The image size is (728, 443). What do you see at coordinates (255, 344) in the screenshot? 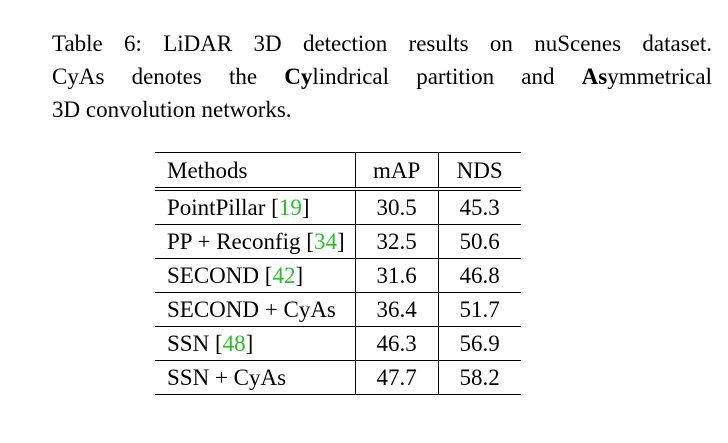
I see `method-cell: SSN [48]` at bounding box center [255, 344].